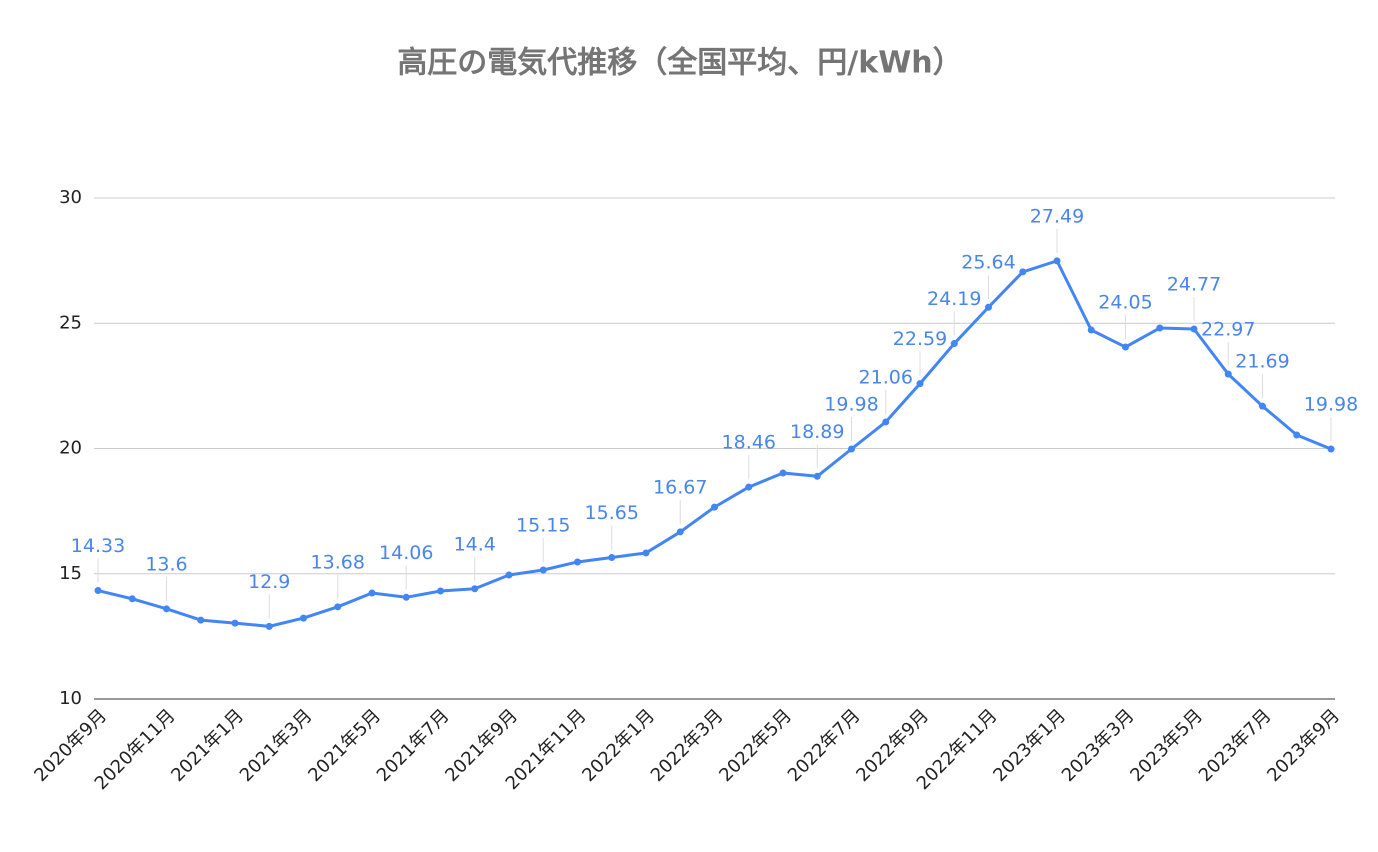  What do you see at coordinates (276, 745) in the screenshot?
I see `x-tick-label: 2021年3月` at bounding box center [276, 745].